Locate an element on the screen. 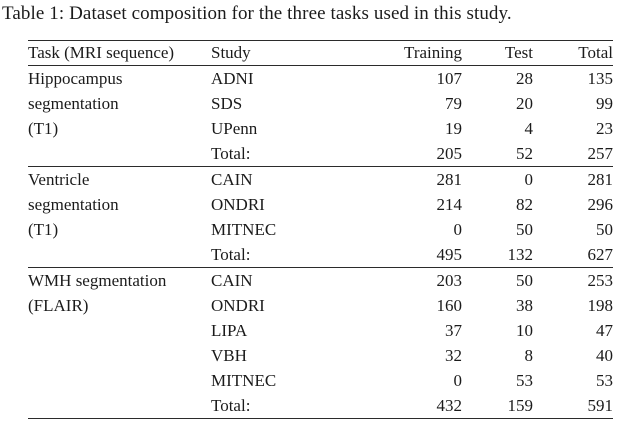 This screenshot has height=430, width=640. test-cell: 82 is located at coordinates (524, 204).